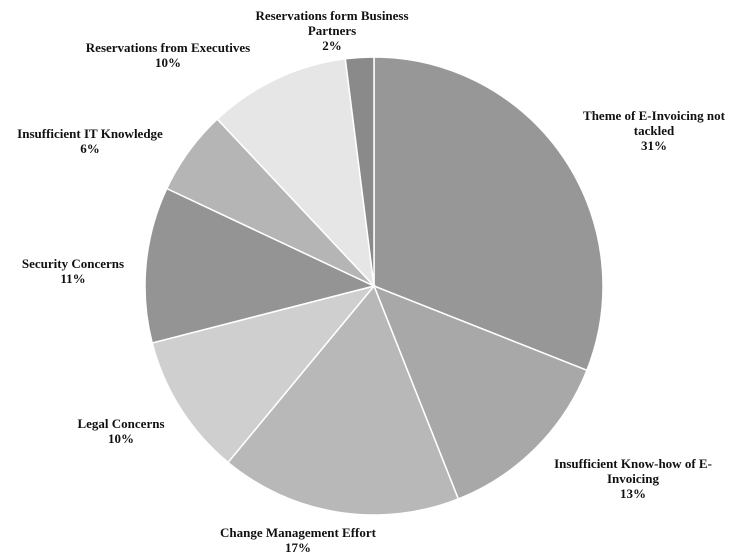 The height and width of the screenshot is (560, 732). I want to click on slice-percent-label: 17%, so click(298, 547).